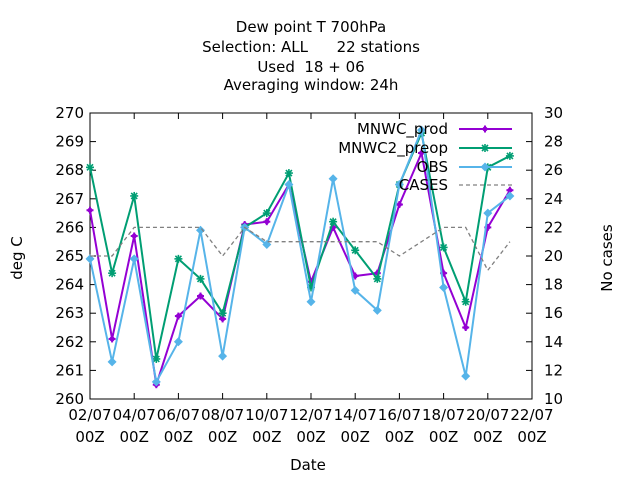  Describe the element at coordinates (553, 142) in the screenshot. I see `y2-tick-label: 28` at that location.